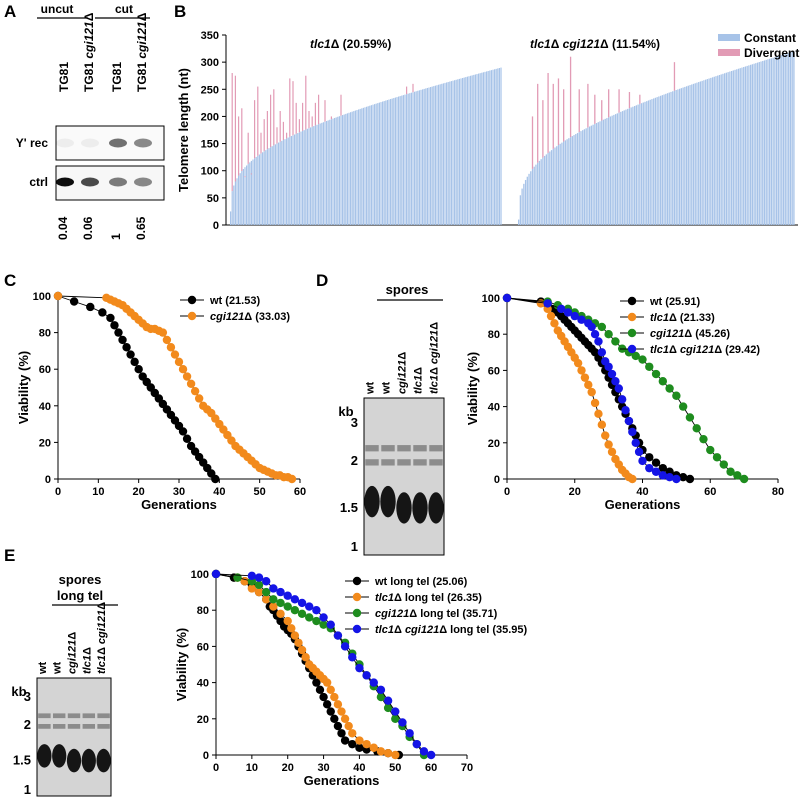  Describe the element at coordinates (345, 411) in the screenshot. I see `kb-label: kb` at that location.